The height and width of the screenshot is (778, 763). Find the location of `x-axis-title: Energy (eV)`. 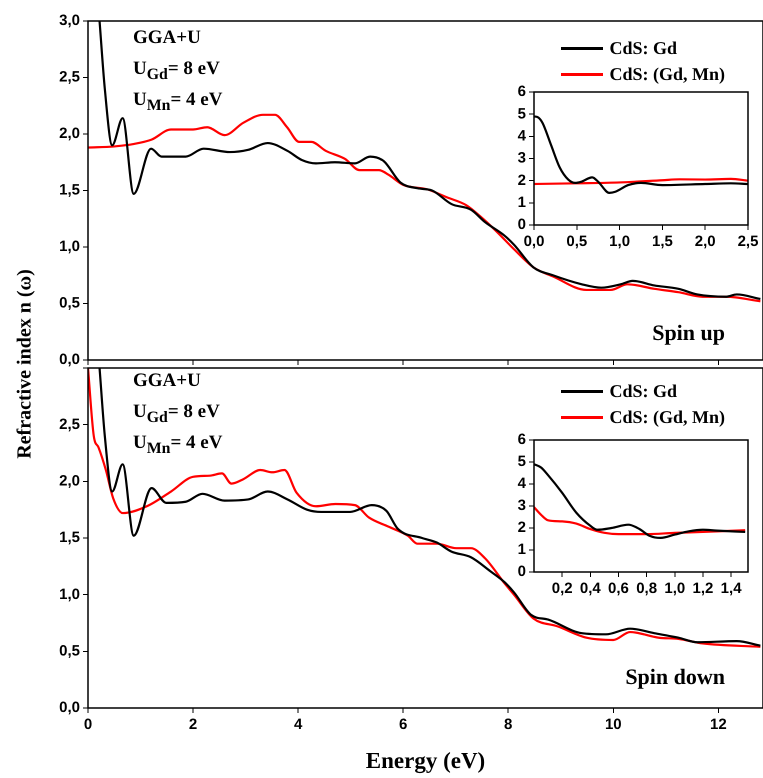

x-axis-title: Energy (eV) is located at coordinates (425, 761).